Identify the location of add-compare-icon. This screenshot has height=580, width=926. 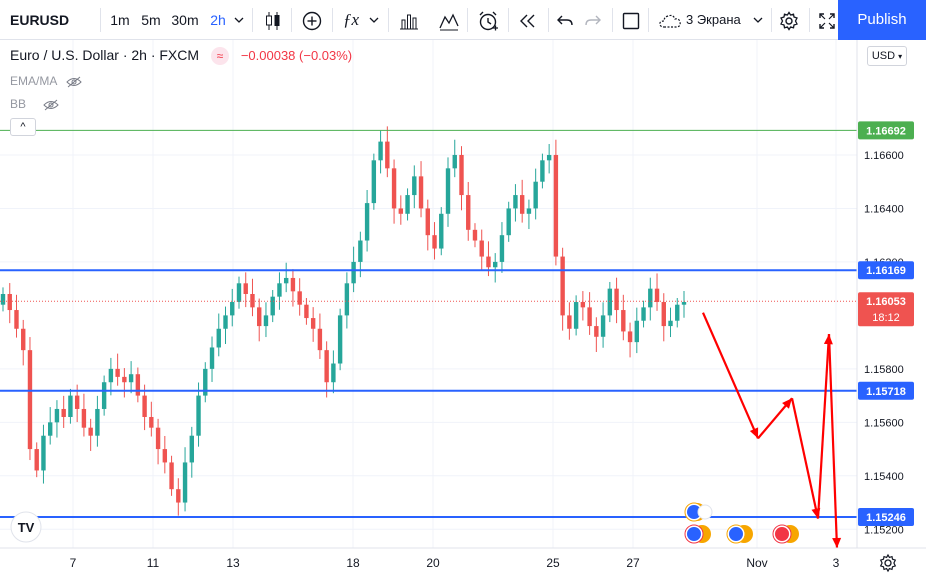
(312, 20).